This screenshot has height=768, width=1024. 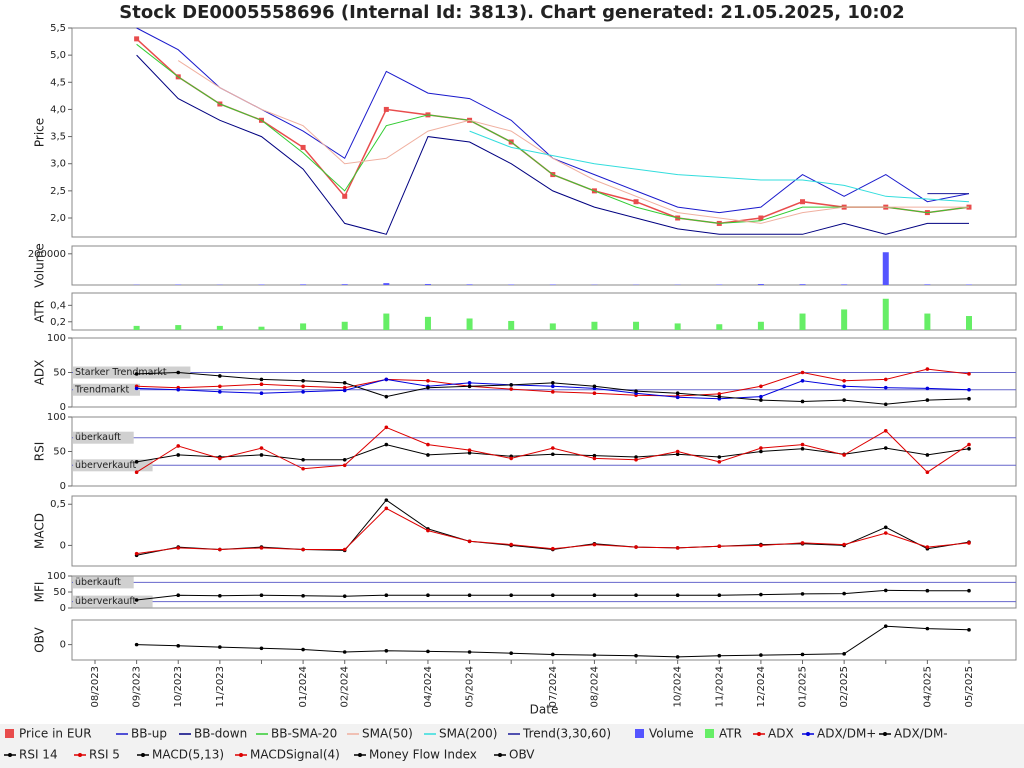 What do you see at coordinates (58, 504) in the screenshot?
I see `y-tick-label: 0,5` at bounding box center [58, 504].